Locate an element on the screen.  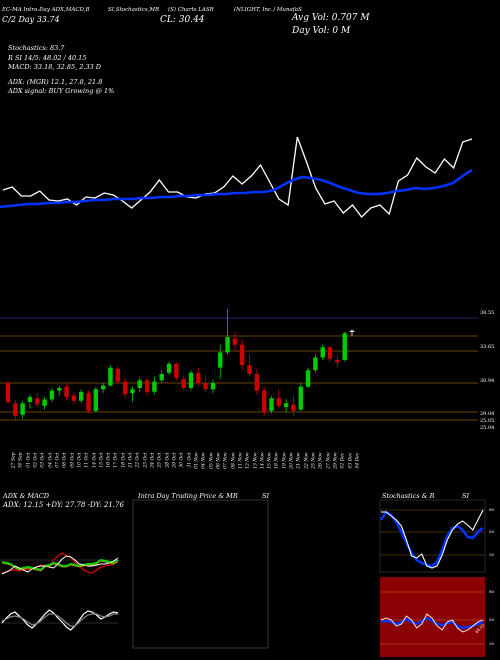
price-level-1: 38.55 is located at coordinates (487, 313).